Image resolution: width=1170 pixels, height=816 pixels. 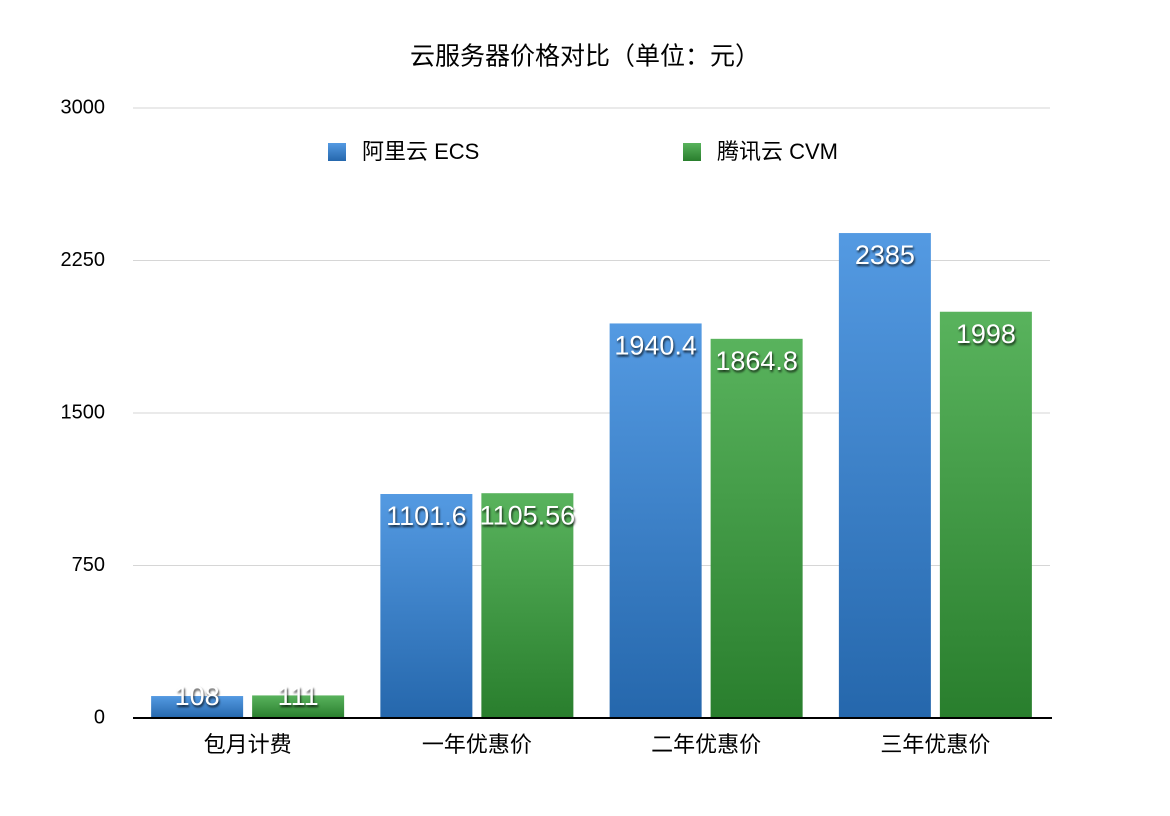 What do you see at coordinates (298, 696) in the screenshot?
I see `data-label: 111` at bounding box center [298, 696].